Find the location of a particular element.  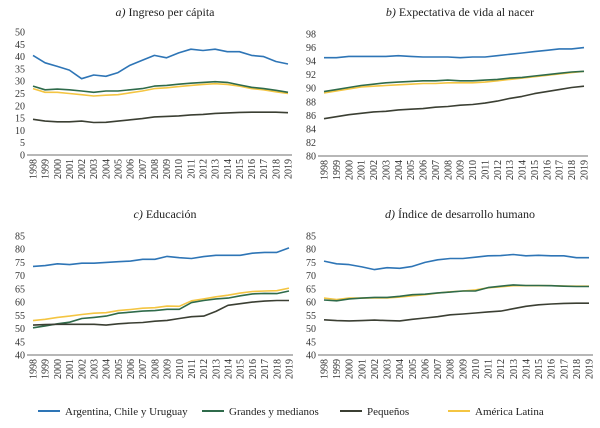

y-tick-label: 96 is located at coordinates (311, 48).